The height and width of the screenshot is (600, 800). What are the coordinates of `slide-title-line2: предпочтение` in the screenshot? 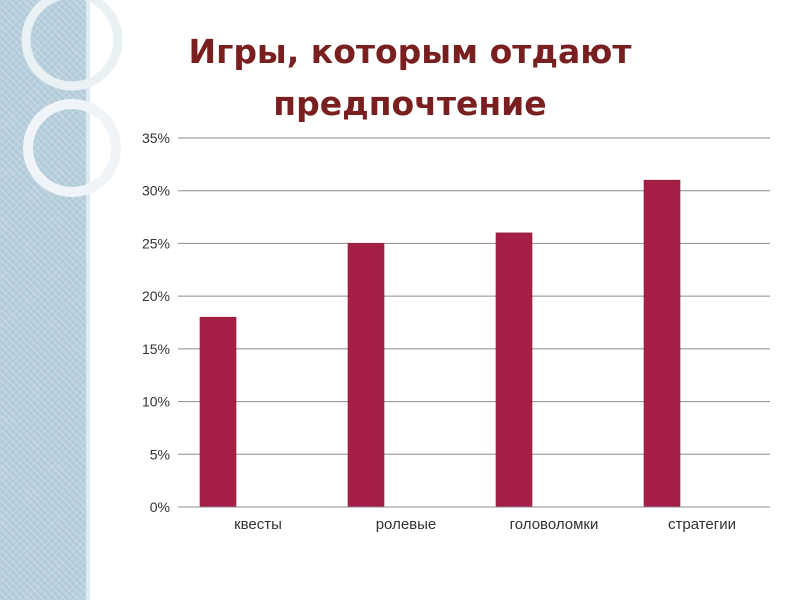 It's located at (410, 103).